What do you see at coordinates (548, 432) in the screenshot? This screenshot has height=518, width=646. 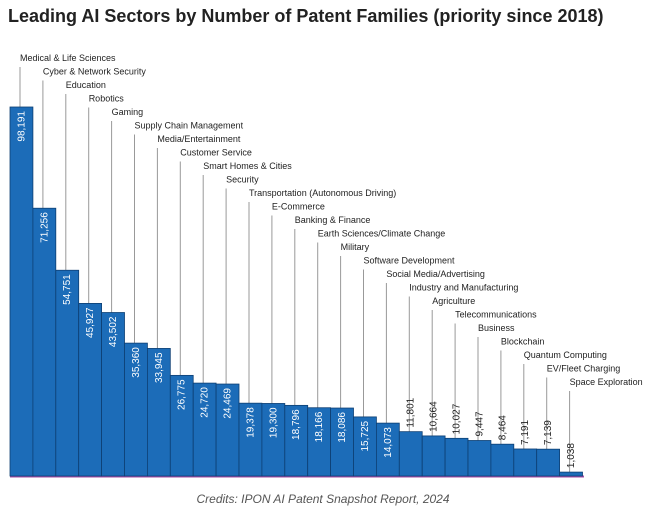 I see `value-label: 7,139` at bounding box center [548, 432].